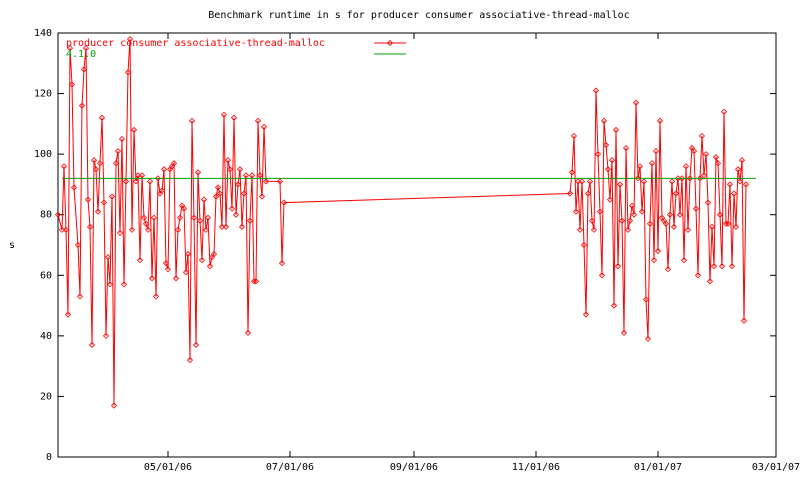  I want to click on x-tick-label: 01/01/07, so click(658, 467).